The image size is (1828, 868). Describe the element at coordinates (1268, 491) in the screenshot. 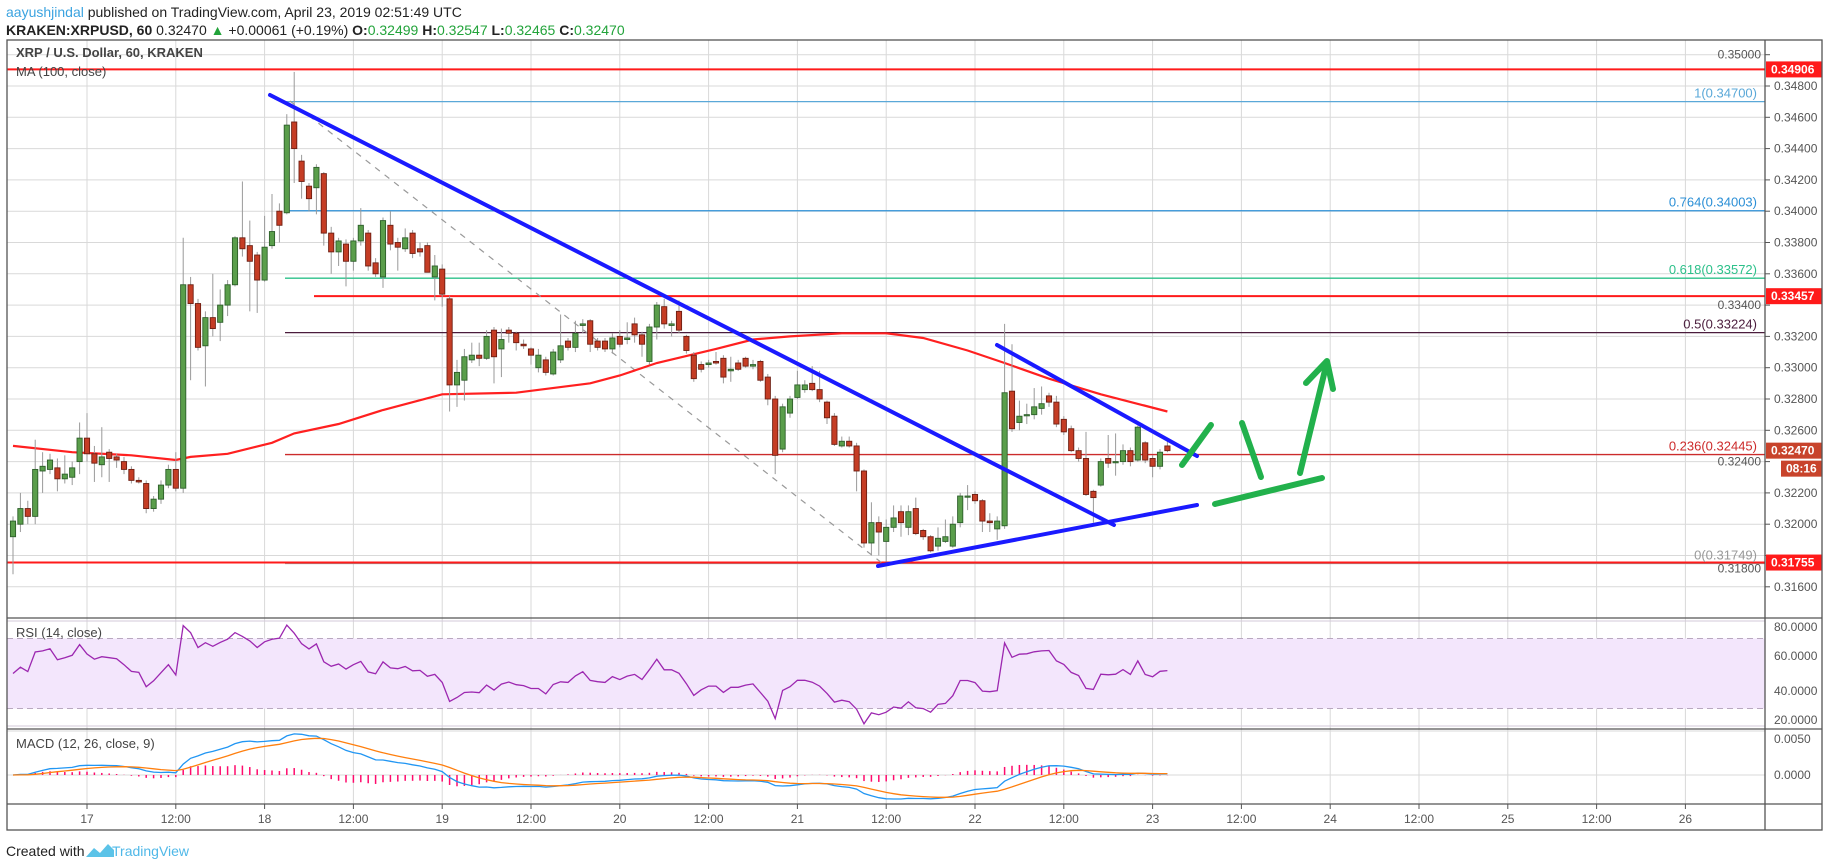

I see `projection-stroke` at that location.